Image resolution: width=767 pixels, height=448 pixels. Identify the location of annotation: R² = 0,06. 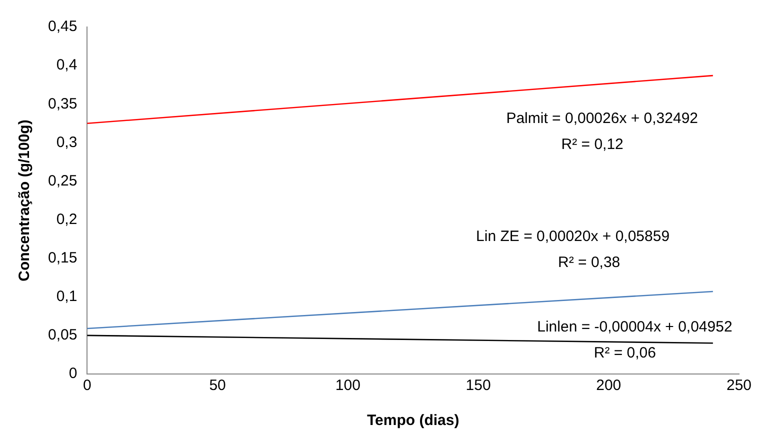
(625, 353).